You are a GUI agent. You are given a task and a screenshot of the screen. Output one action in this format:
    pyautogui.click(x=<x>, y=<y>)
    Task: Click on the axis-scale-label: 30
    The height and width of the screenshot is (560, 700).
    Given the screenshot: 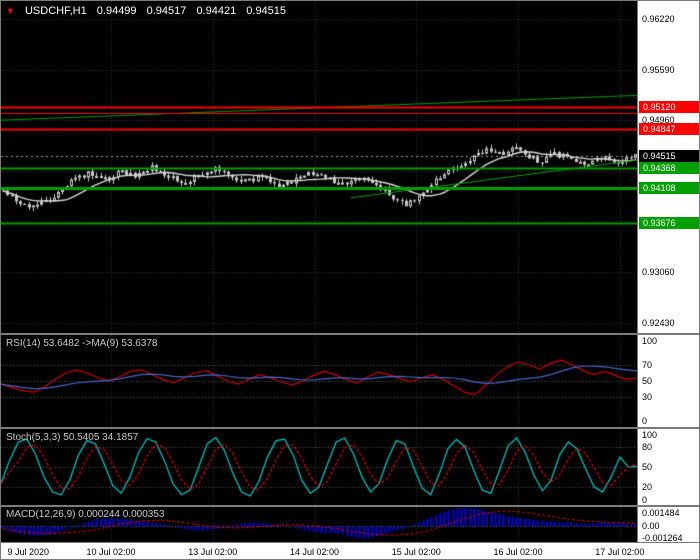 What is the action you would take?
    pyautogui.click(x=647, y=397)
    